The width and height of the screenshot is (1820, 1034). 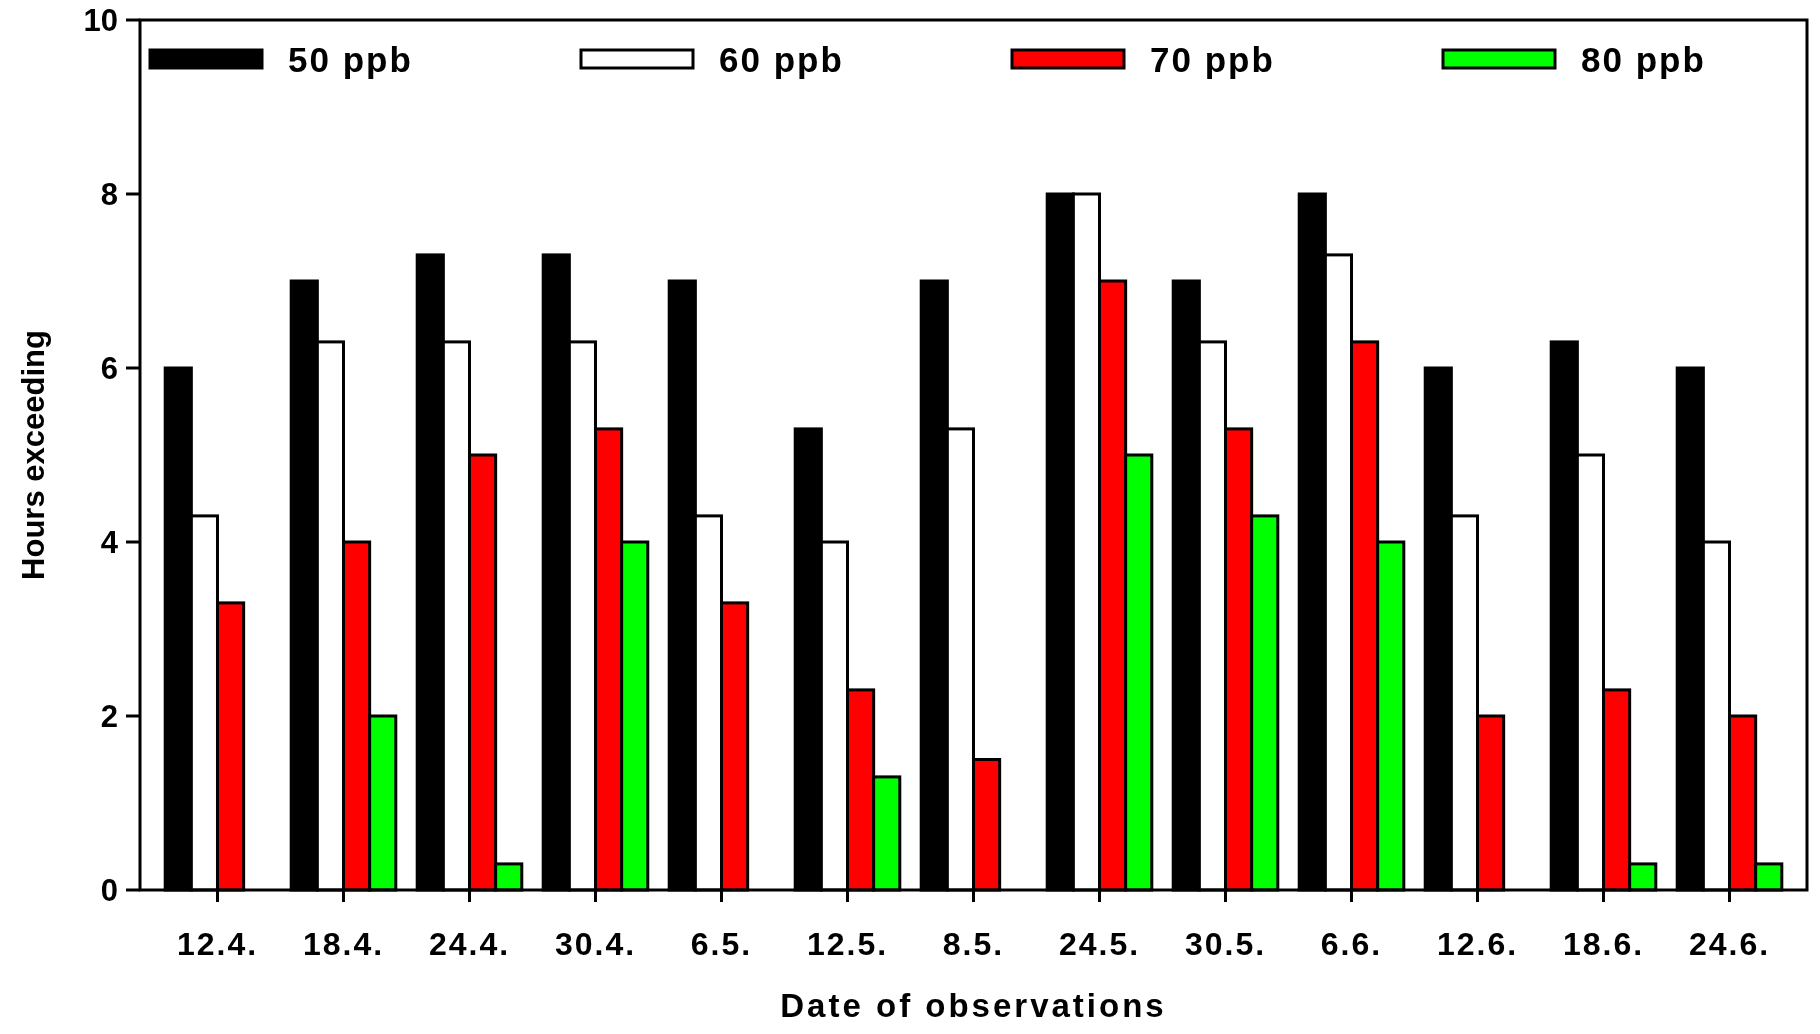 What do you see at coordinates (109, 890) in the screenshot?
I see `y-tick-label: 0` at bounding box center [109, 890].